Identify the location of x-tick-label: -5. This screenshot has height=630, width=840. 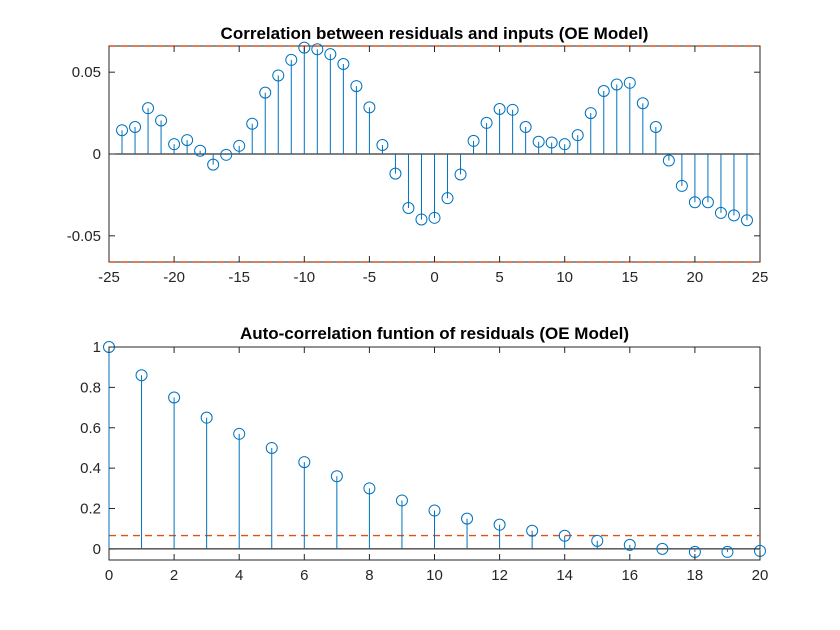
(369, 277).